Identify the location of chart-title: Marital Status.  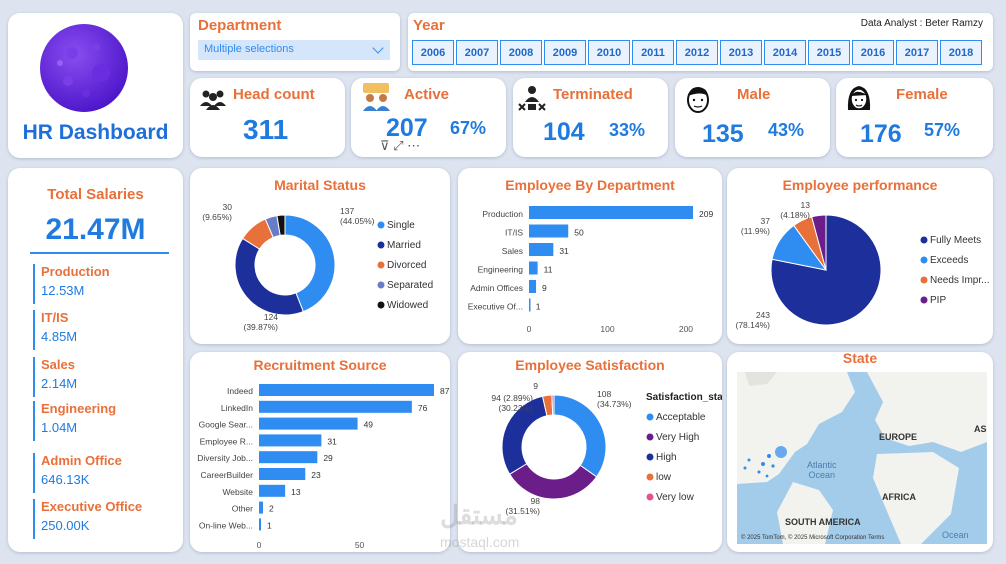
(320, 185).